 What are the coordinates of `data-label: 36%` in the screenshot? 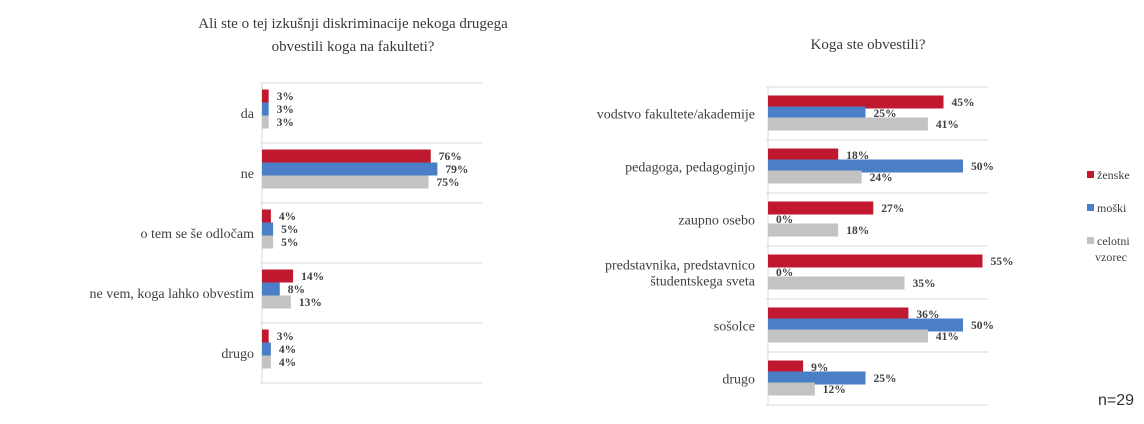 It's located at (927, 315).